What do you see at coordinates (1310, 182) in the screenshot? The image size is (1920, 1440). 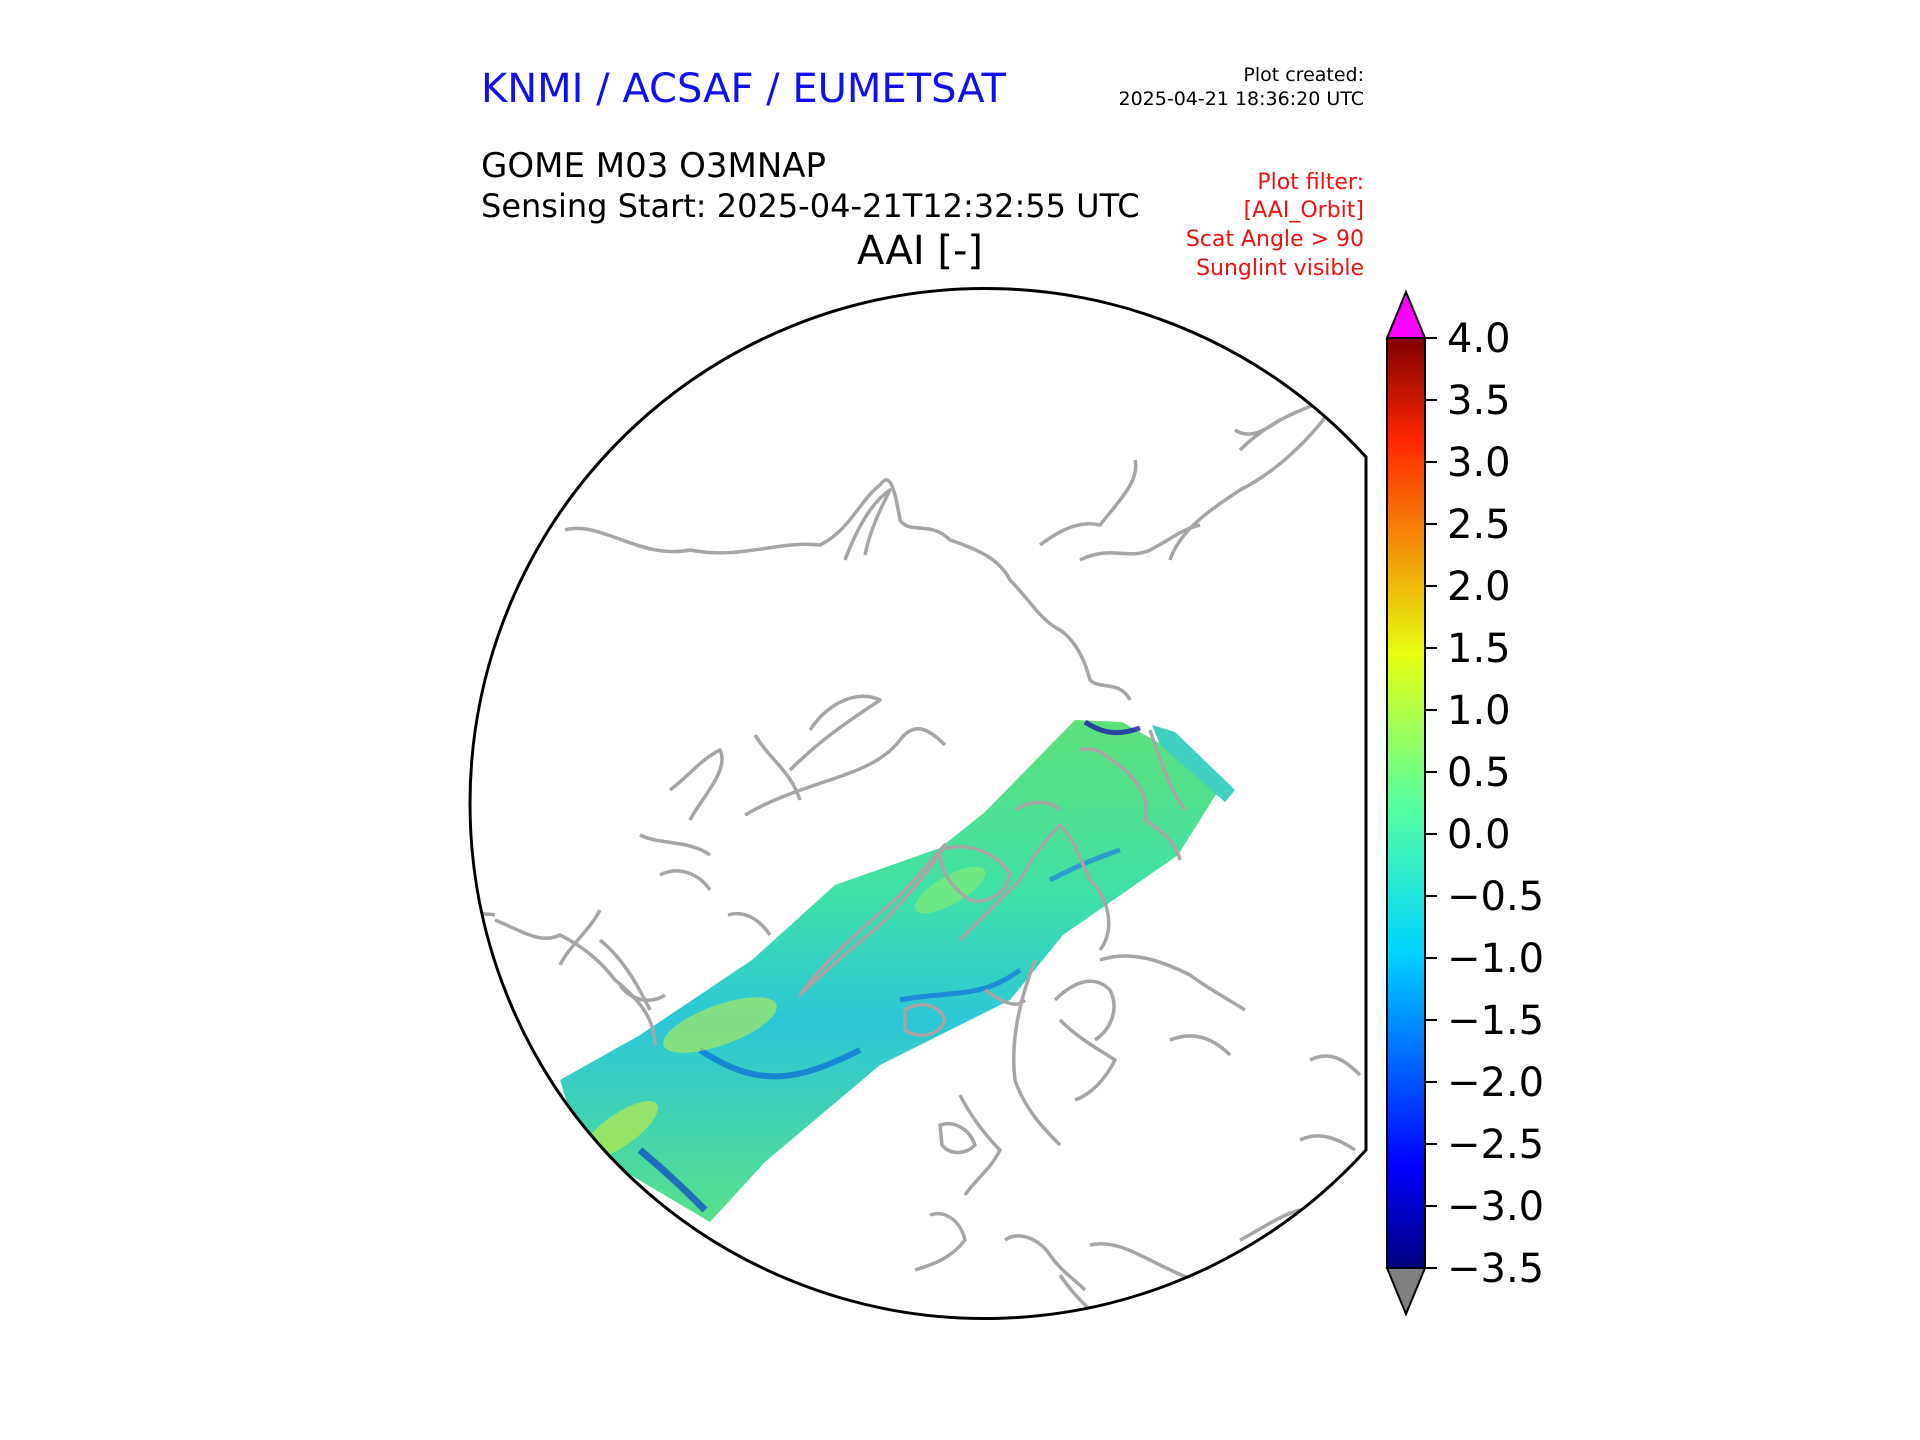 I see `plot-filter-label: Plot filter:` at bounding box center [1310, 182].